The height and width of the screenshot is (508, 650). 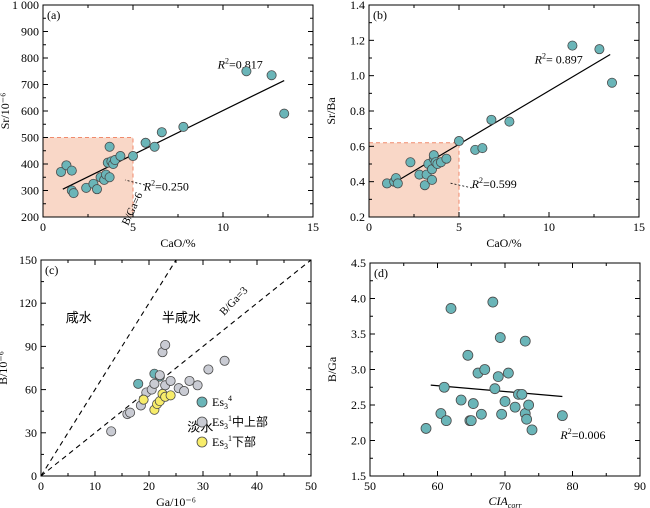 What do you see at coordinates (358, 405) in the screenshot?
I see `y-tick-label: 2.5` at bounding box center [358, 405].